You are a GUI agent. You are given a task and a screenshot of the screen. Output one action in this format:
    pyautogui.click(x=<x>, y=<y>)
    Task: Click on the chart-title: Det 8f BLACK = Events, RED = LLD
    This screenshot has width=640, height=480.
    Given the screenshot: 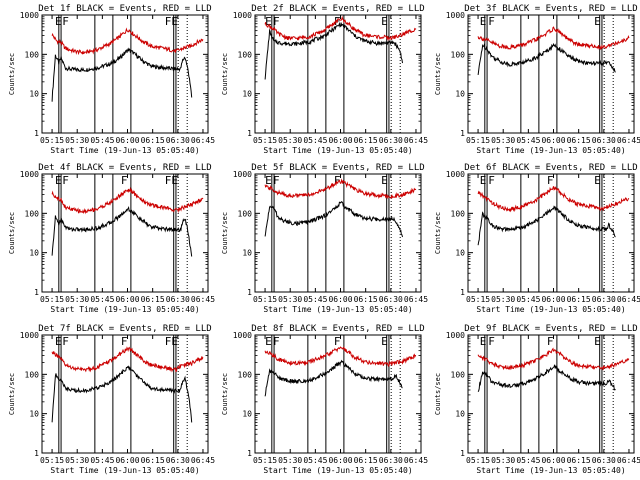 What is the action you would take?
    pyautogui.click(x=337, y=329)
    